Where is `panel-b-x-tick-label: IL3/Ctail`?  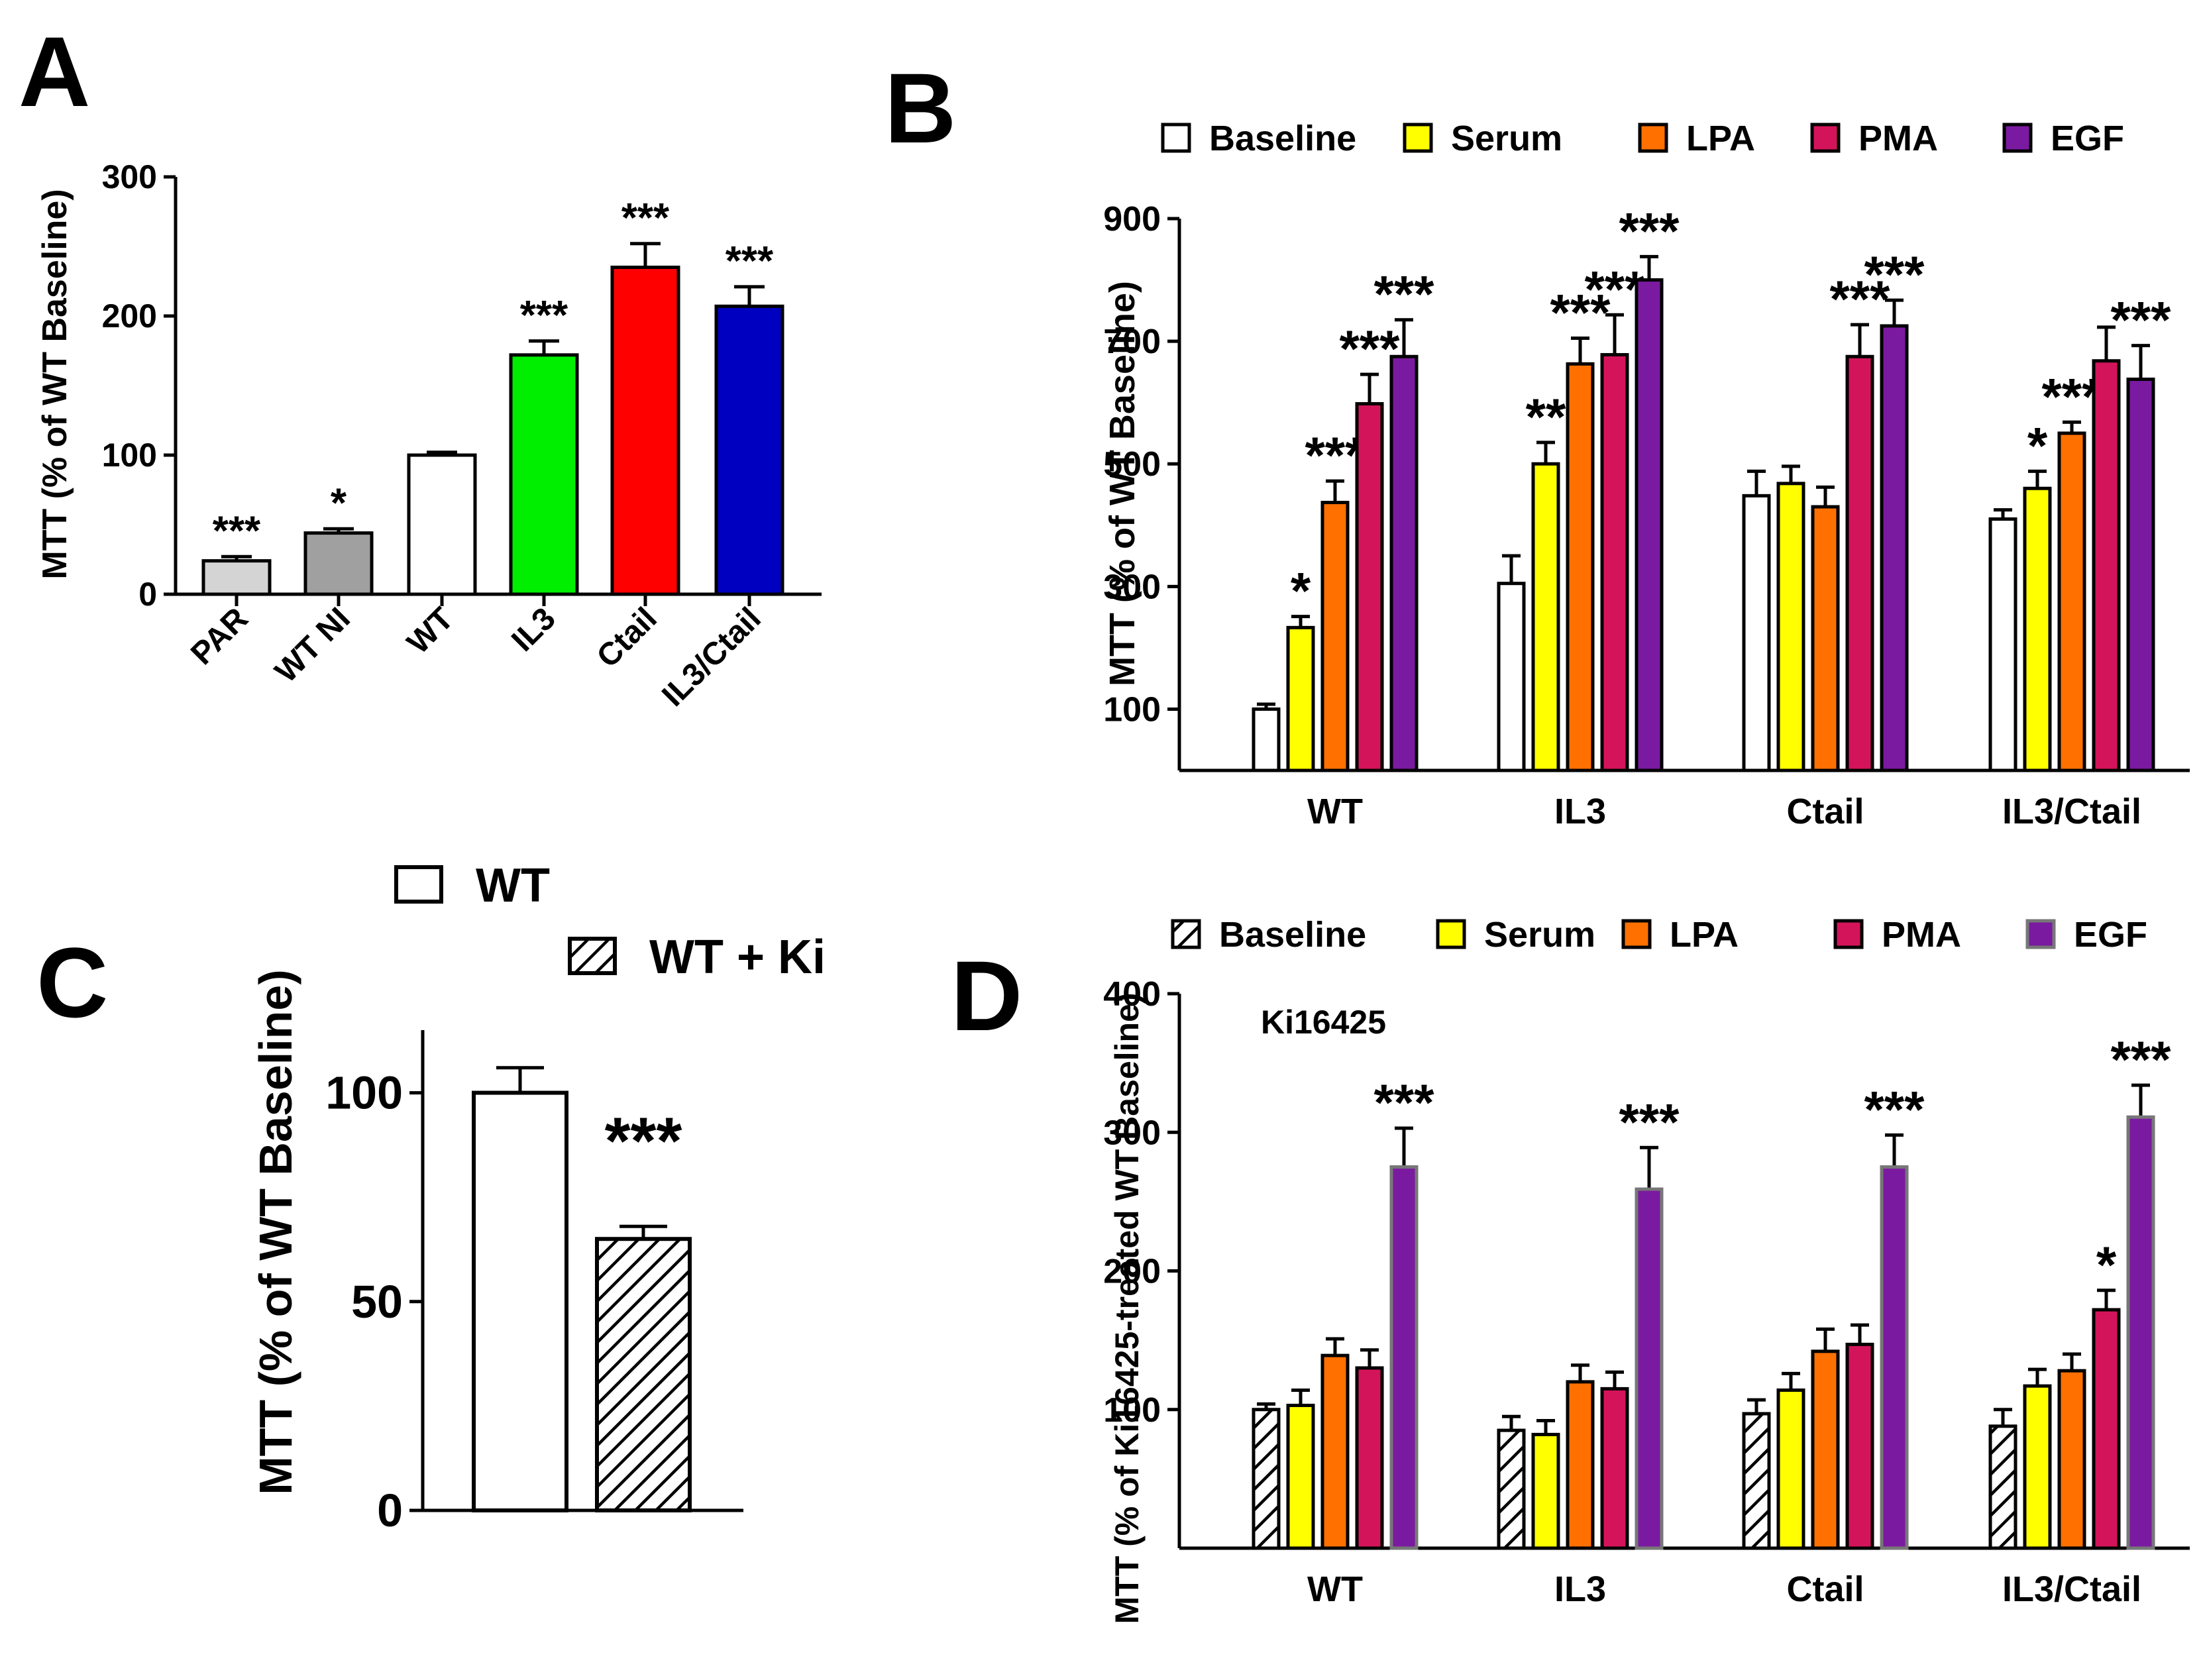
panel-b-x-tick-label: IL3/Ctail is located at coordinates (2071, 811).